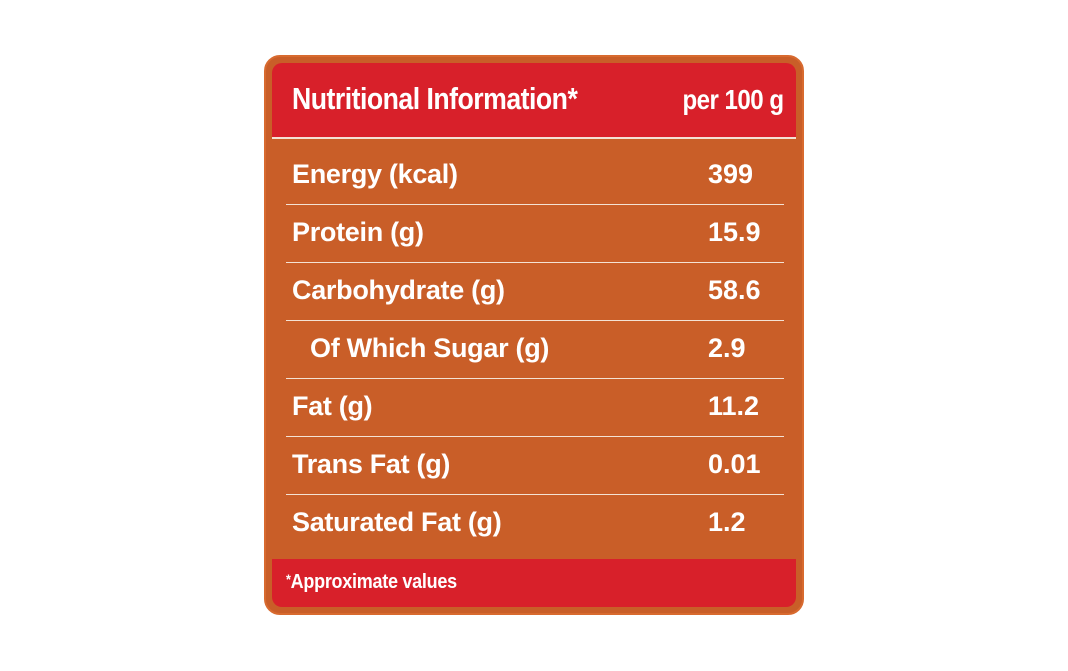 The image size is (1068, 671). What do you see at coordinates (288, 579) in the screenshot?
I see `footnote-asterisk: *` at bounding box center [288, 579].